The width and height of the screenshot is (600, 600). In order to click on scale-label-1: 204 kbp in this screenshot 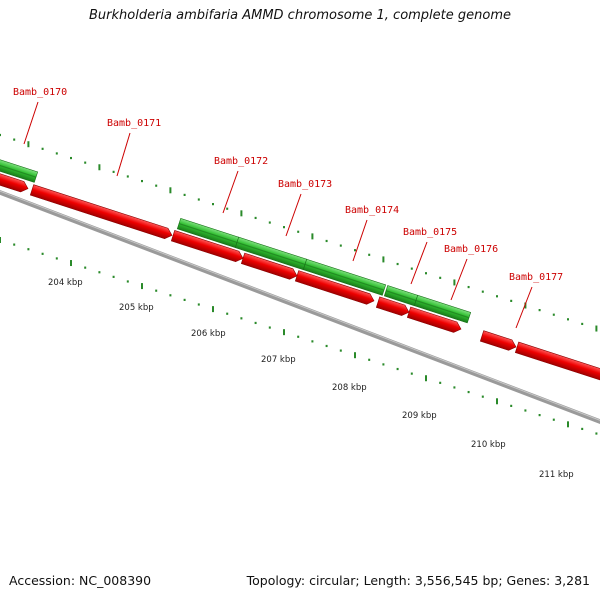, I will do `click(65, 283)`.